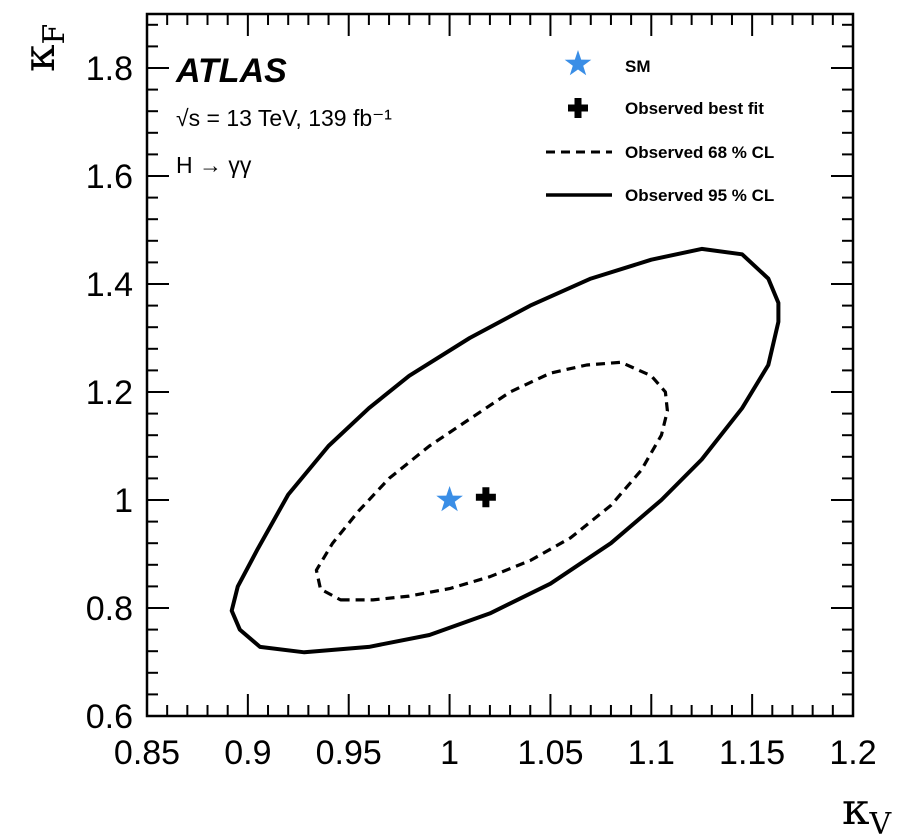 Image resolution: width=901 pixels, height=838 pixels. Describe the element at coordinates (43, 48) in the screenshot. I see `y-axis-title: κF` at that location.